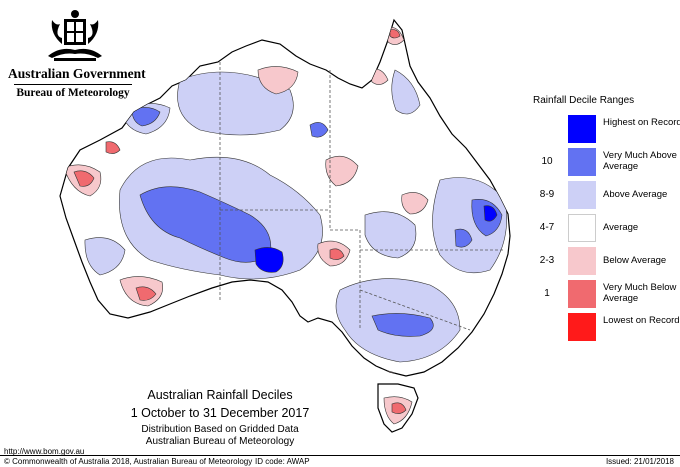  Describe the element at coordinates (640, 161) in the screenshot. I see `legend-label: Very Much Above Average` at that location.